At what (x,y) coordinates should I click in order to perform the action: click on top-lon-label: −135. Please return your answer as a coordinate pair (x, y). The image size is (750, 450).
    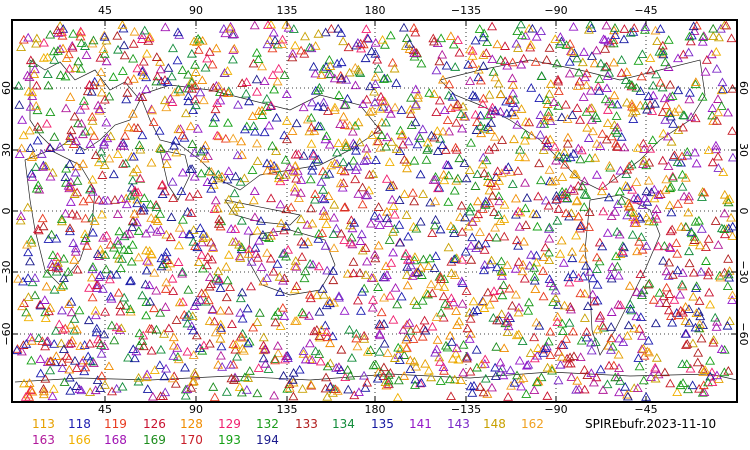
    Looking at the image, I should click on (466, 10).